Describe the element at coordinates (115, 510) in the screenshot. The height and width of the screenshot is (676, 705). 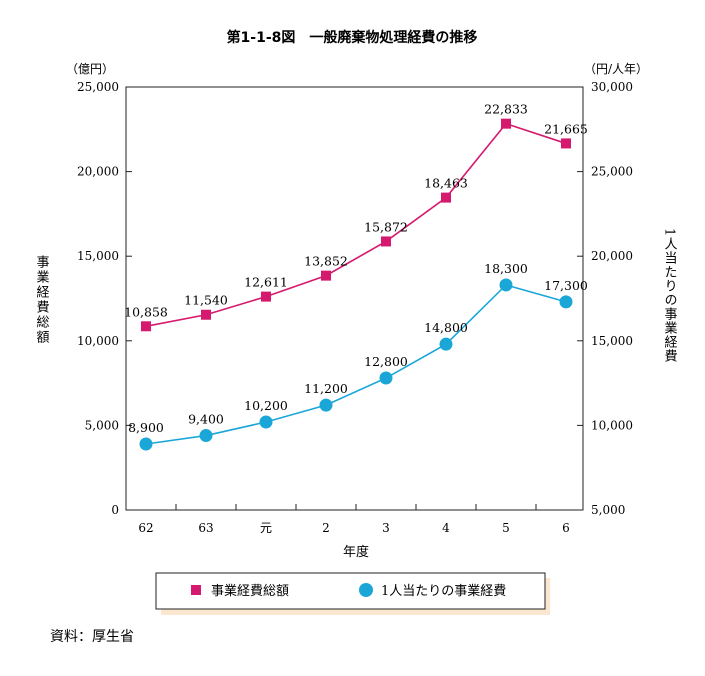
I see `left-tick-label: 0` at that location.